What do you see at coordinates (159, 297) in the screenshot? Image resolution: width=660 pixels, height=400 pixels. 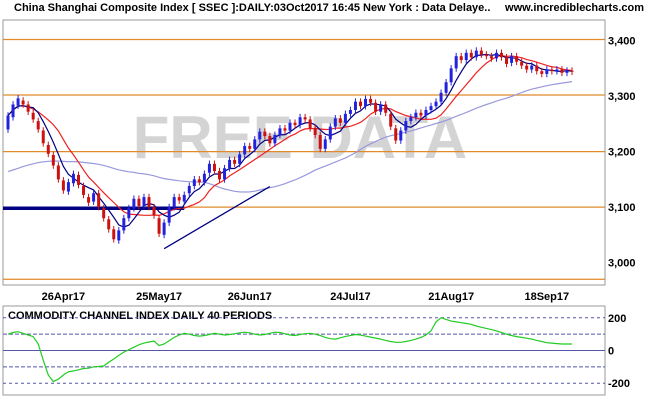 I see `x-tick-label: 25May17` at bounding box center [159, 297].